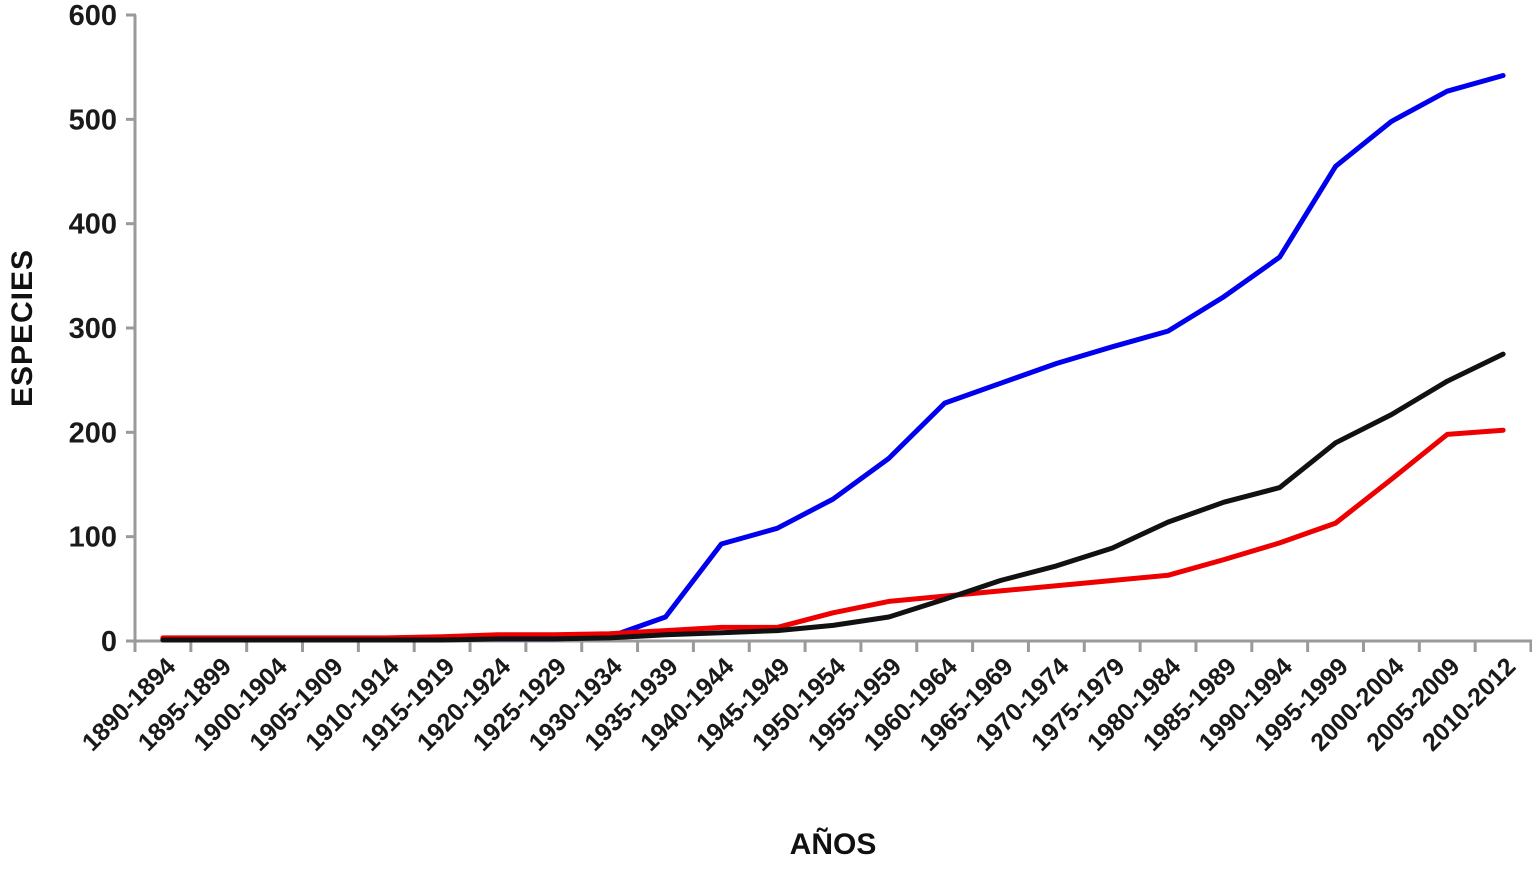 Image resolution: width=1532 pixels, height=875 pixels. I want to click on y-tick-label: 200, so click(93, 433).